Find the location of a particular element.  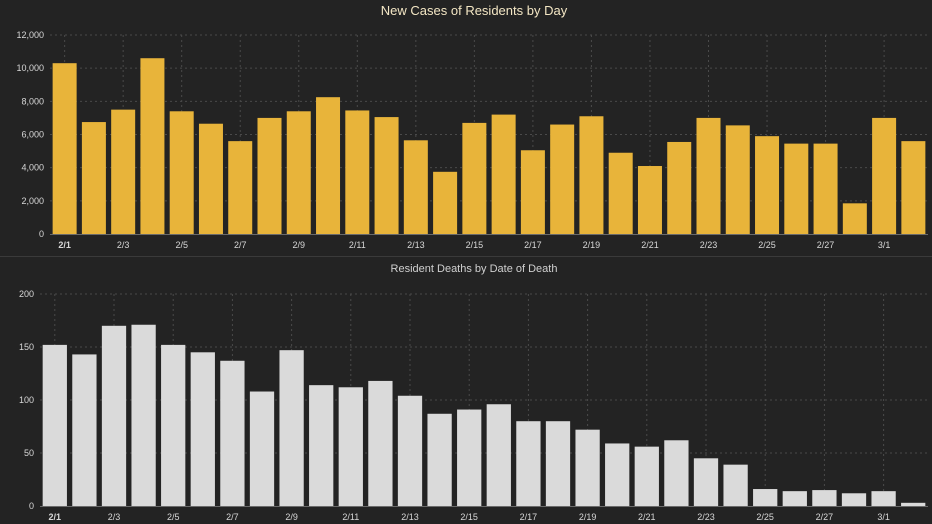

y-tick-label: 10,000 is located at coordinates (30, 68).